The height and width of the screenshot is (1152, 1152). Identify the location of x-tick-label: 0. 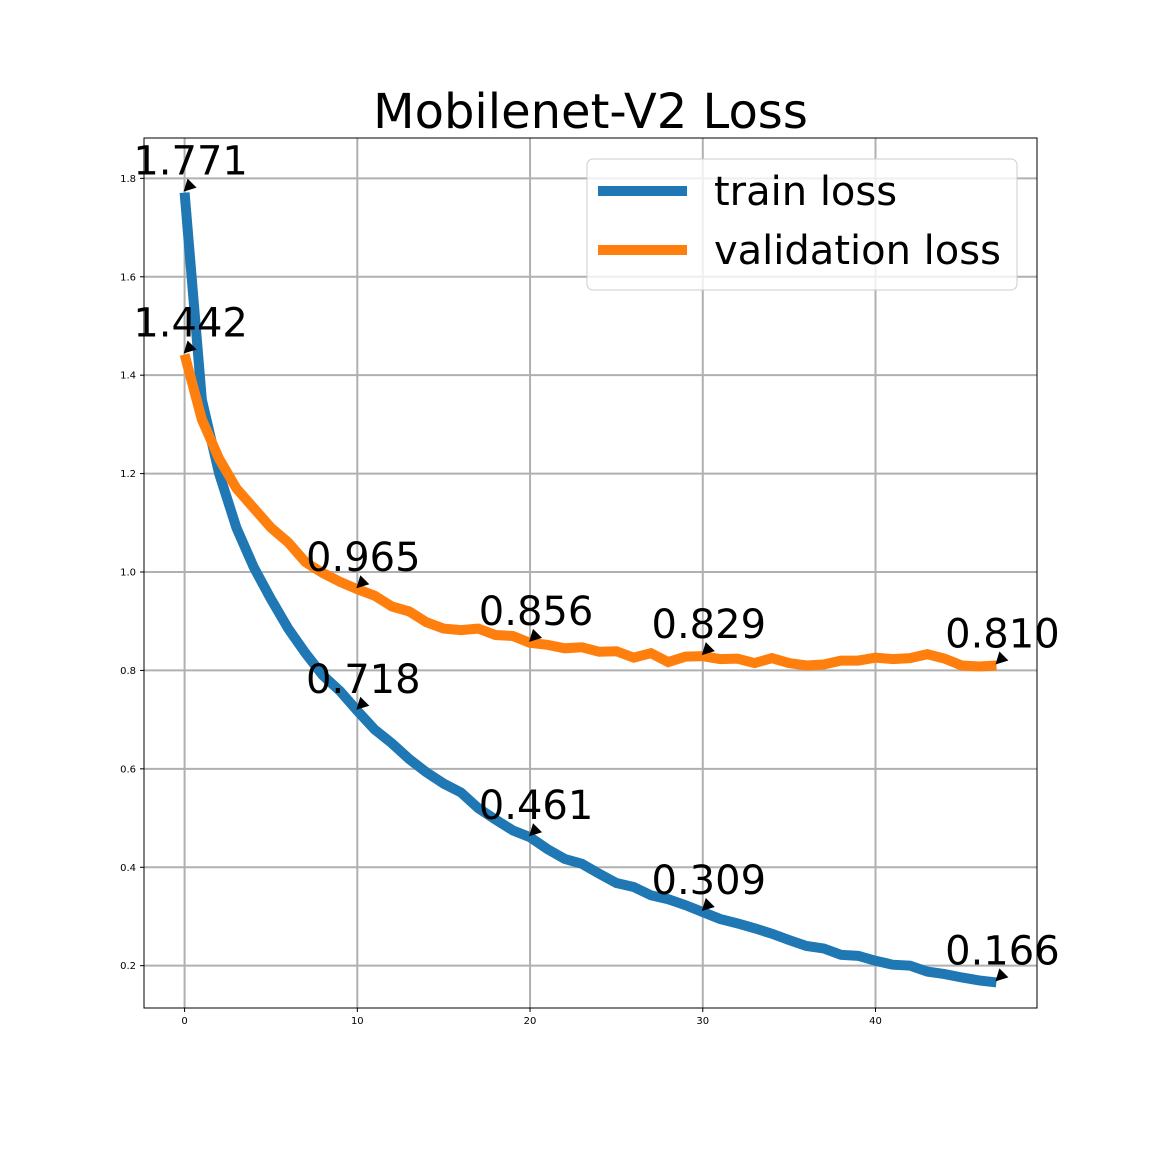
(184, 1021).